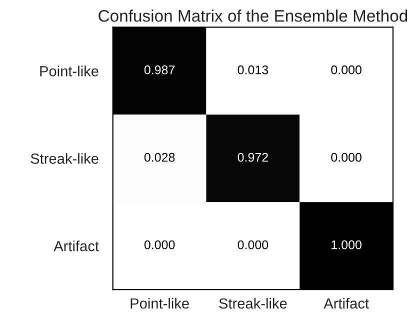 The width and height of the screenshot is (415, 320). I want to click on y-tick-label: Point-like, so click(69, 71).